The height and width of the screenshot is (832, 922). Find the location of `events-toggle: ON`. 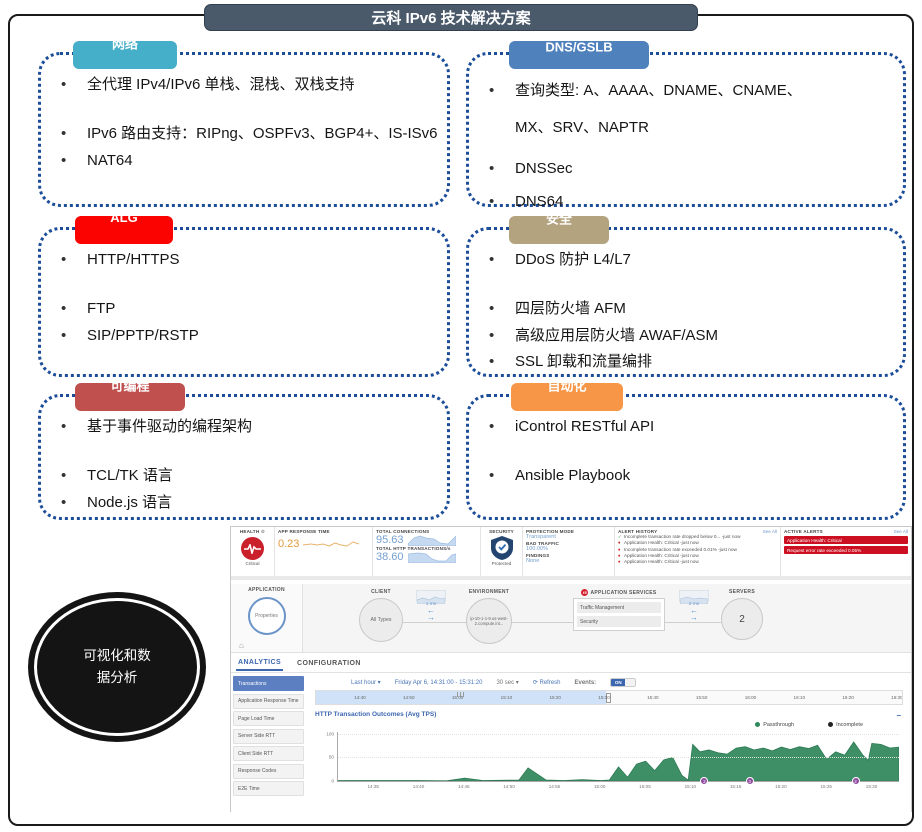

events-toggle: ON is located at coordinates (623, 682).